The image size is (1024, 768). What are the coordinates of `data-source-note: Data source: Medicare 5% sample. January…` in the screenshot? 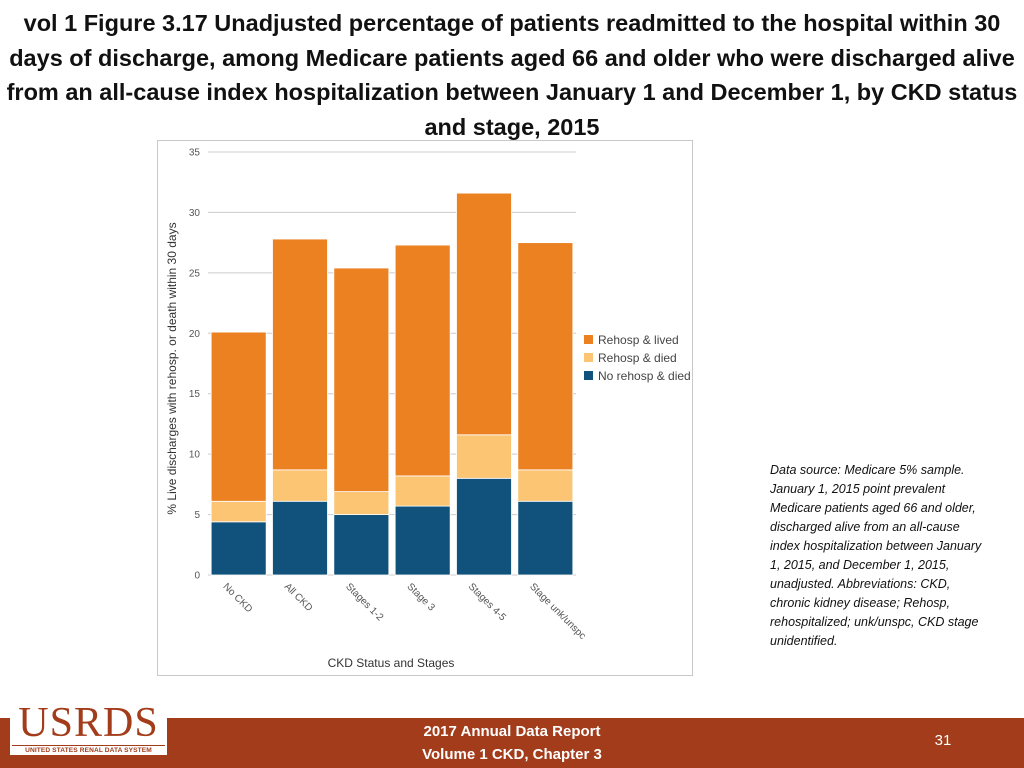 It's located at (876, 555).